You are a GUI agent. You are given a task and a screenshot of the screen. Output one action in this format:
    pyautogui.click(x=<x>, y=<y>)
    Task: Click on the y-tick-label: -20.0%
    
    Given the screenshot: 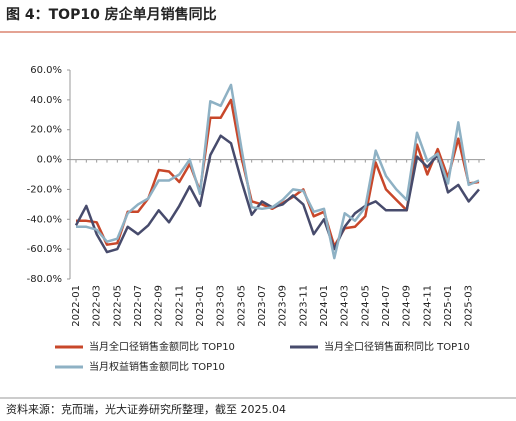 What is the action you would take?
    pyautogui.click(x=44, y=189)
    